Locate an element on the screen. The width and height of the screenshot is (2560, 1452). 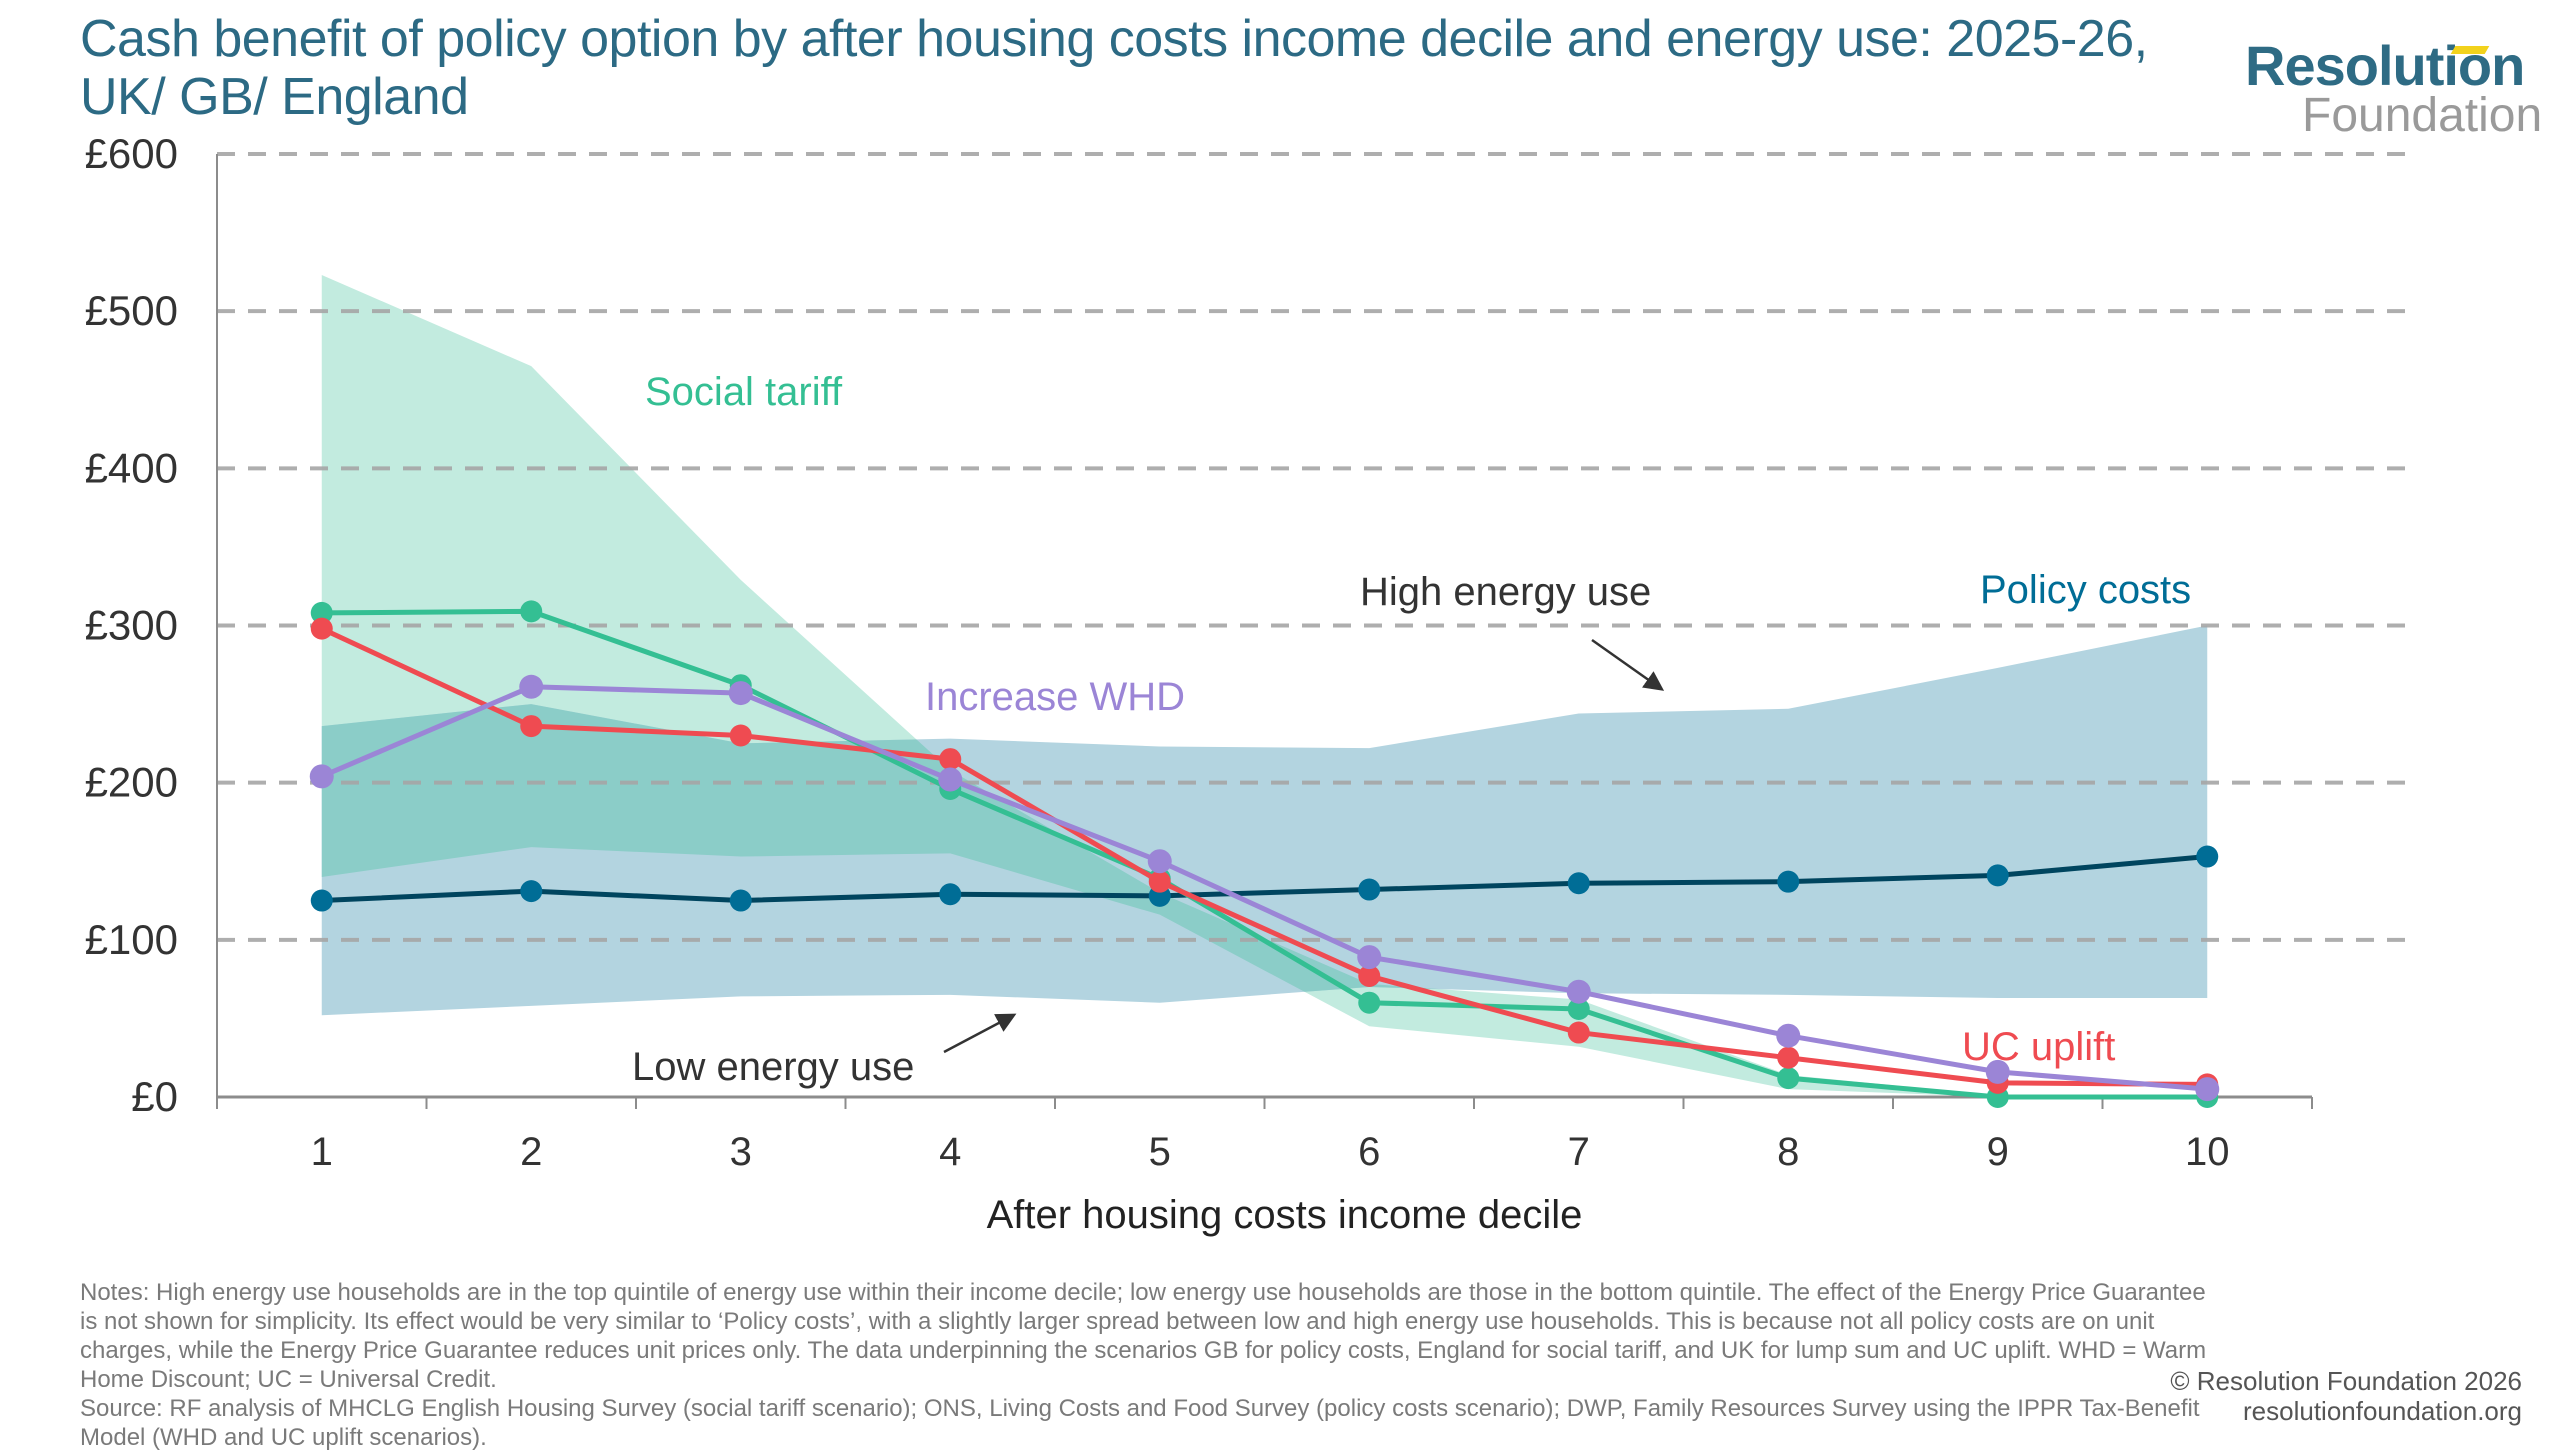
y-tick-label: £200 is located at coordinates (131, 782).